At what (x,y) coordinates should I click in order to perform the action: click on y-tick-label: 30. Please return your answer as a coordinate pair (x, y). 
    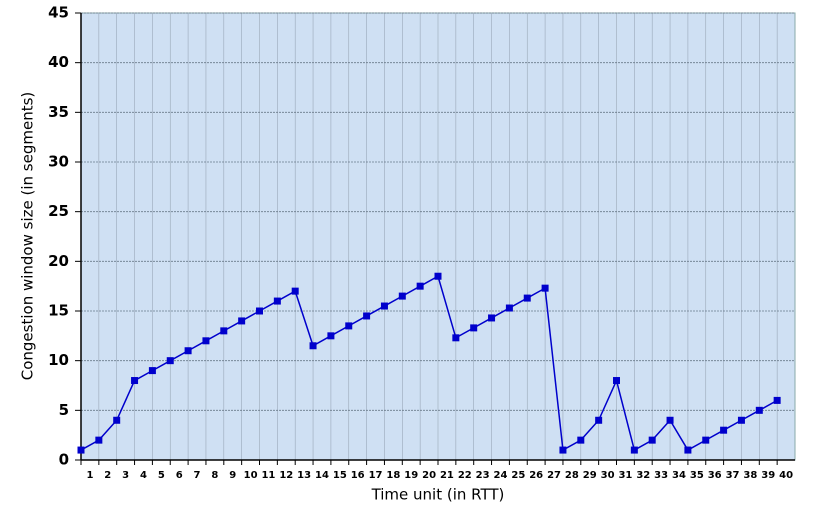
    Looking at the image, I should click on (58, 162).